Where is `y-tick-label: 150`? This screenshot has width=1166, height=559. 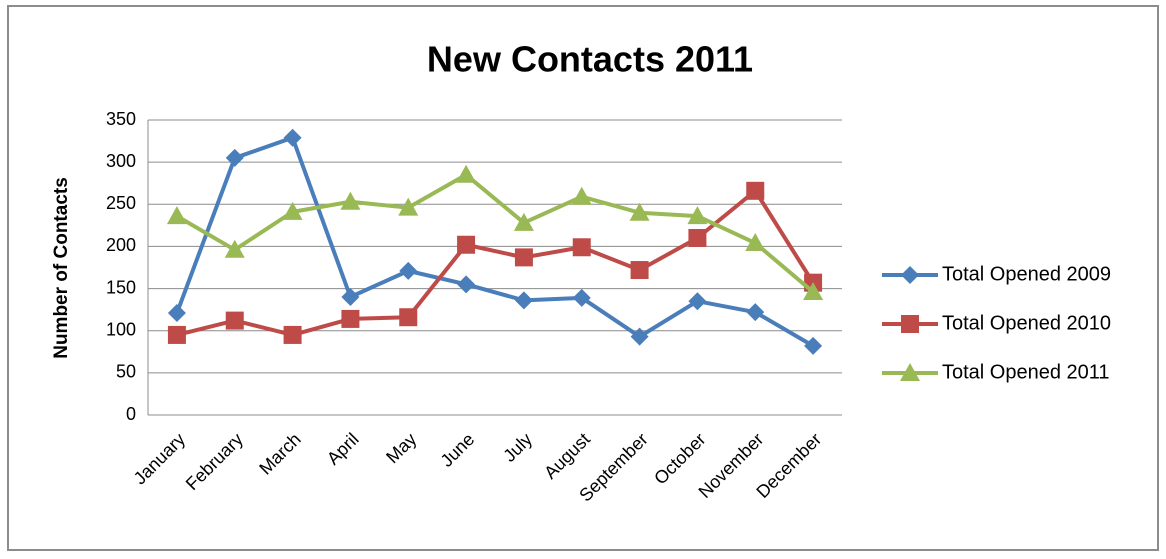 y-tick-label: 150 is located at coordinates (121, 287).